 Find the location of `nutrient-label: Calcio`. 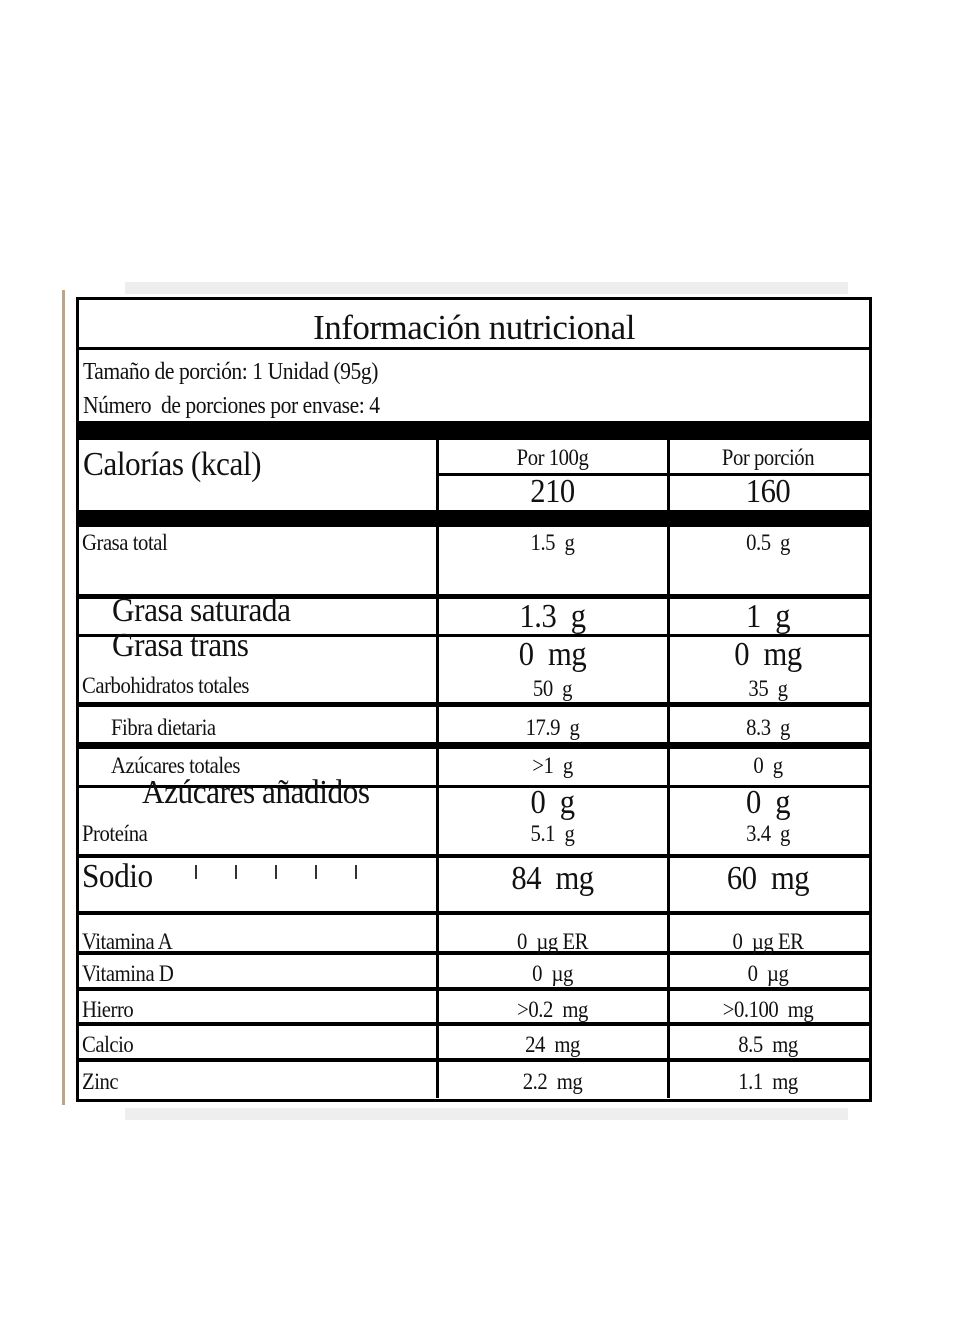

nutrient-label: Calcio is located at coordinates (108, 1044).